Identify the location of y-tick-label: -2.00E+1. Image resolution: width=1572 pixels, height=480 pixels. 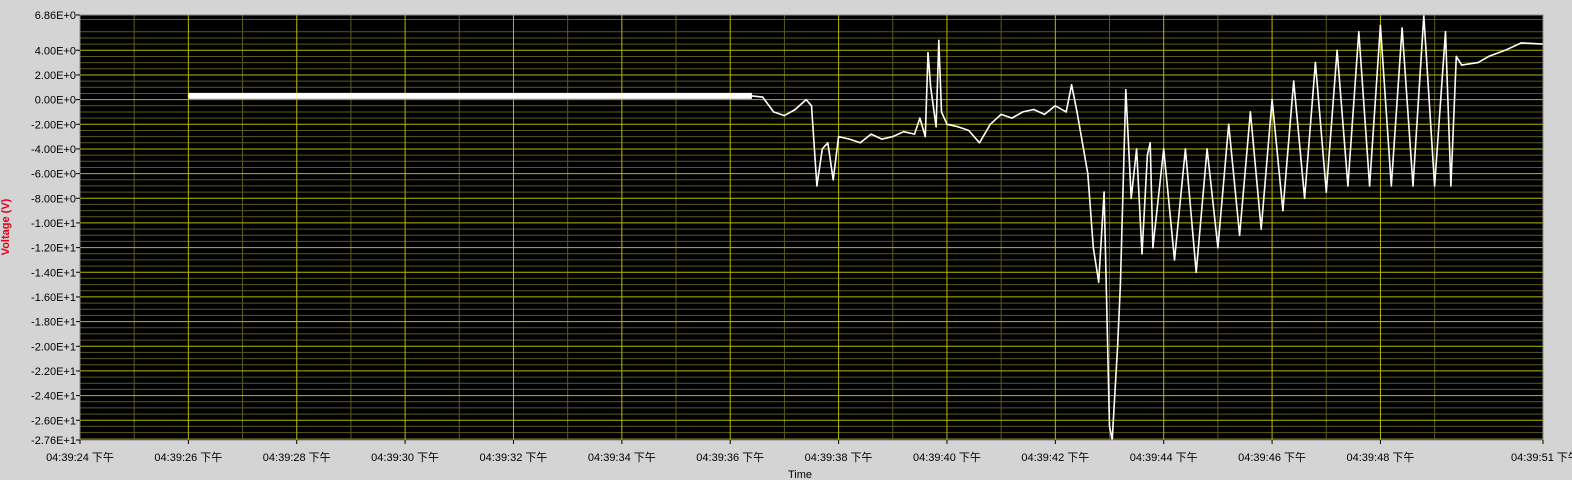
(53, 347).